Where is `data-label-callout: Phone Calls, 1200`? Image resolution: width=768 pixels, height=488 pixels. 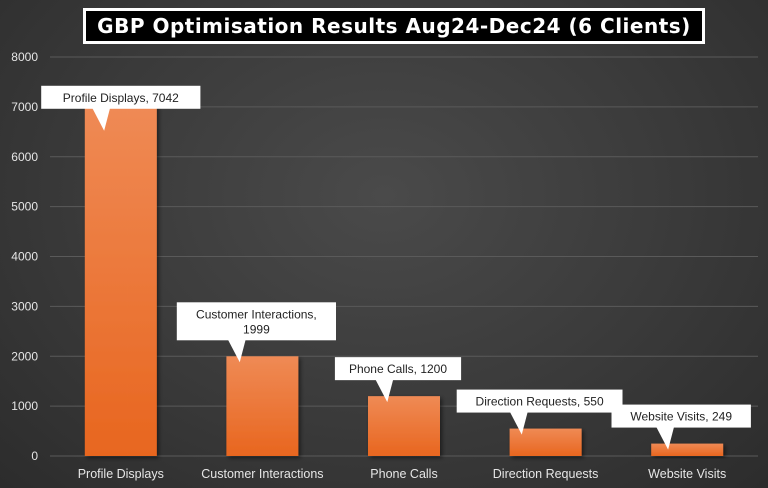
data-label-callout: Phone Calls, 1200 is located at coordinates (398, 380).